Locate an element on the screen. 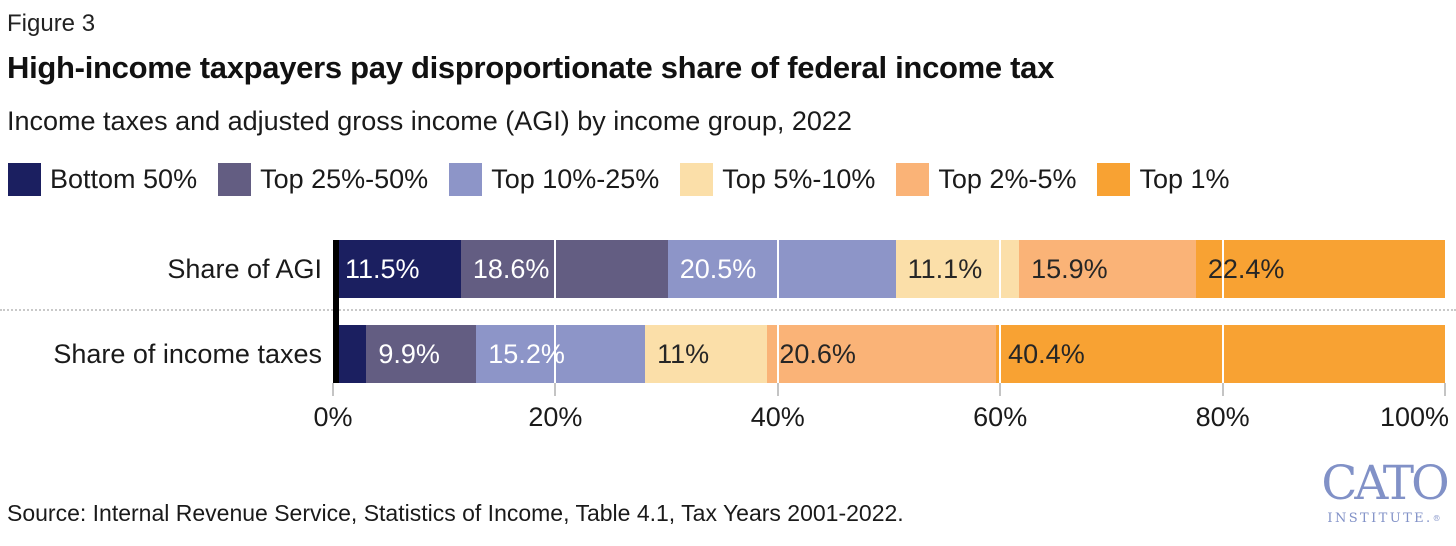  figure-label: Figure 3 is located at coordinates (51, 23).